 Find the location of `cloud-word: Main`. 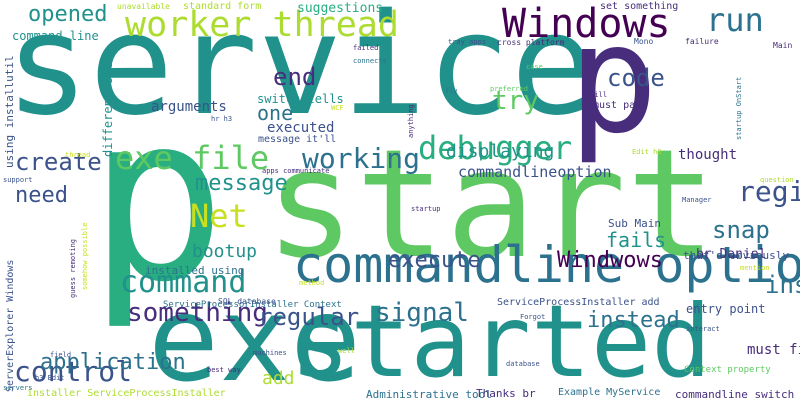

cloud-word: Main is located at coordinates (783, 45).